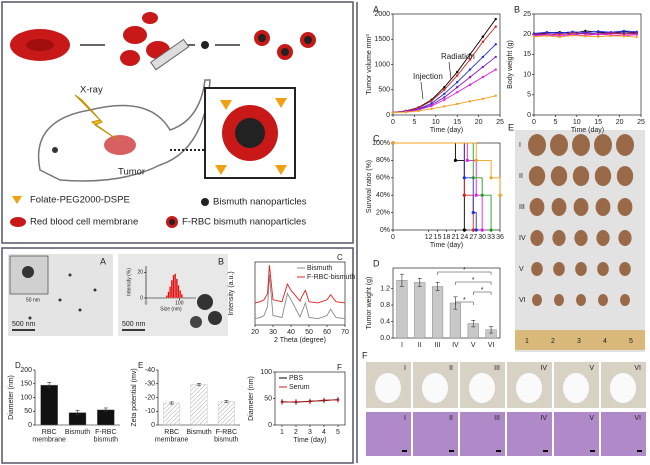  What do you see at coordinates (500, 237) in the screenshot?
I see `x-tick-label: 36` at bounding box center [500, 237].